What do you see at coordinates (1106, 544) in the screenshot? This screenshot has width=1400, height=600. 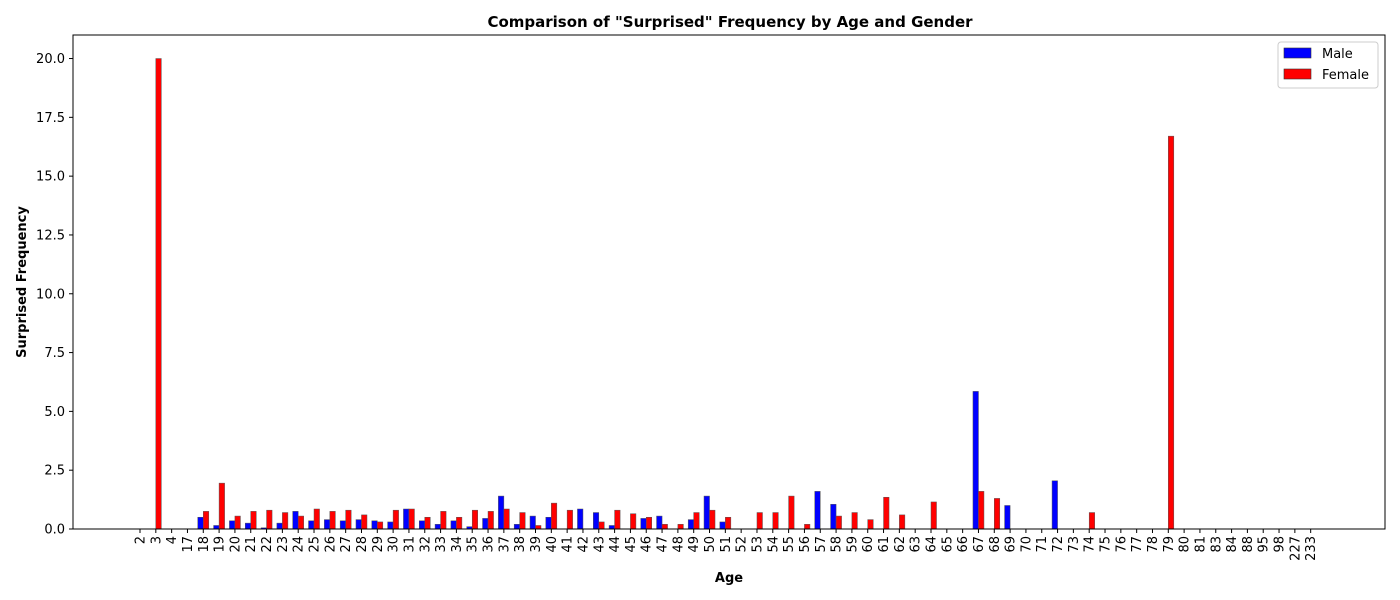 I see `x-tick-label: 75` at bounding box center [1106, 544].